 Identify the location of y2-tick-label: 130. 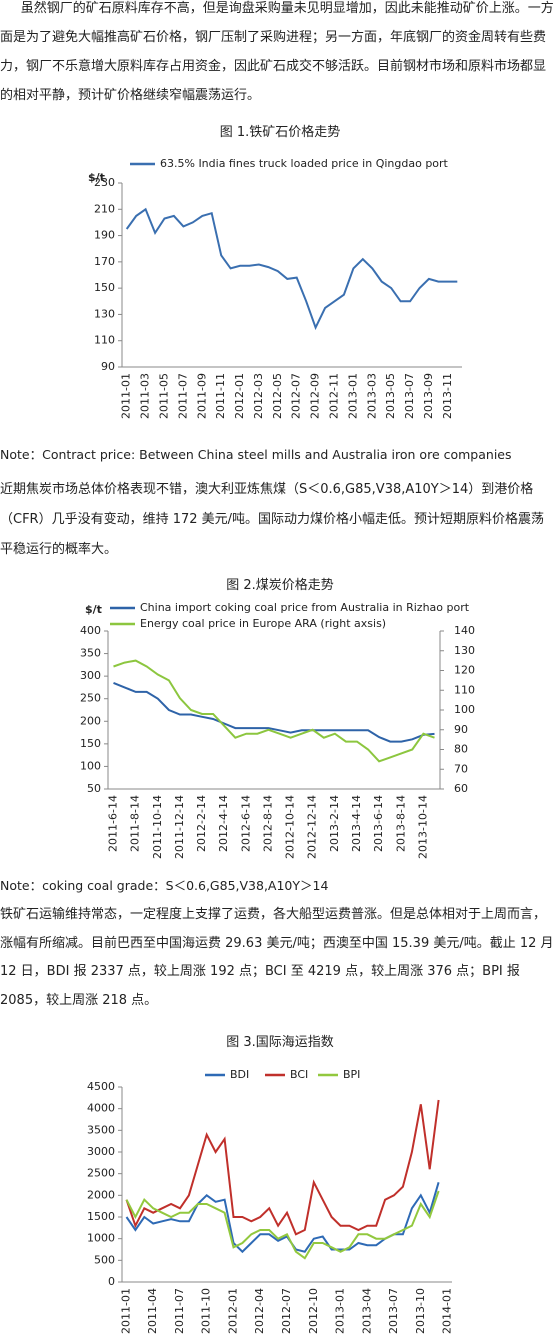
(464, 650).